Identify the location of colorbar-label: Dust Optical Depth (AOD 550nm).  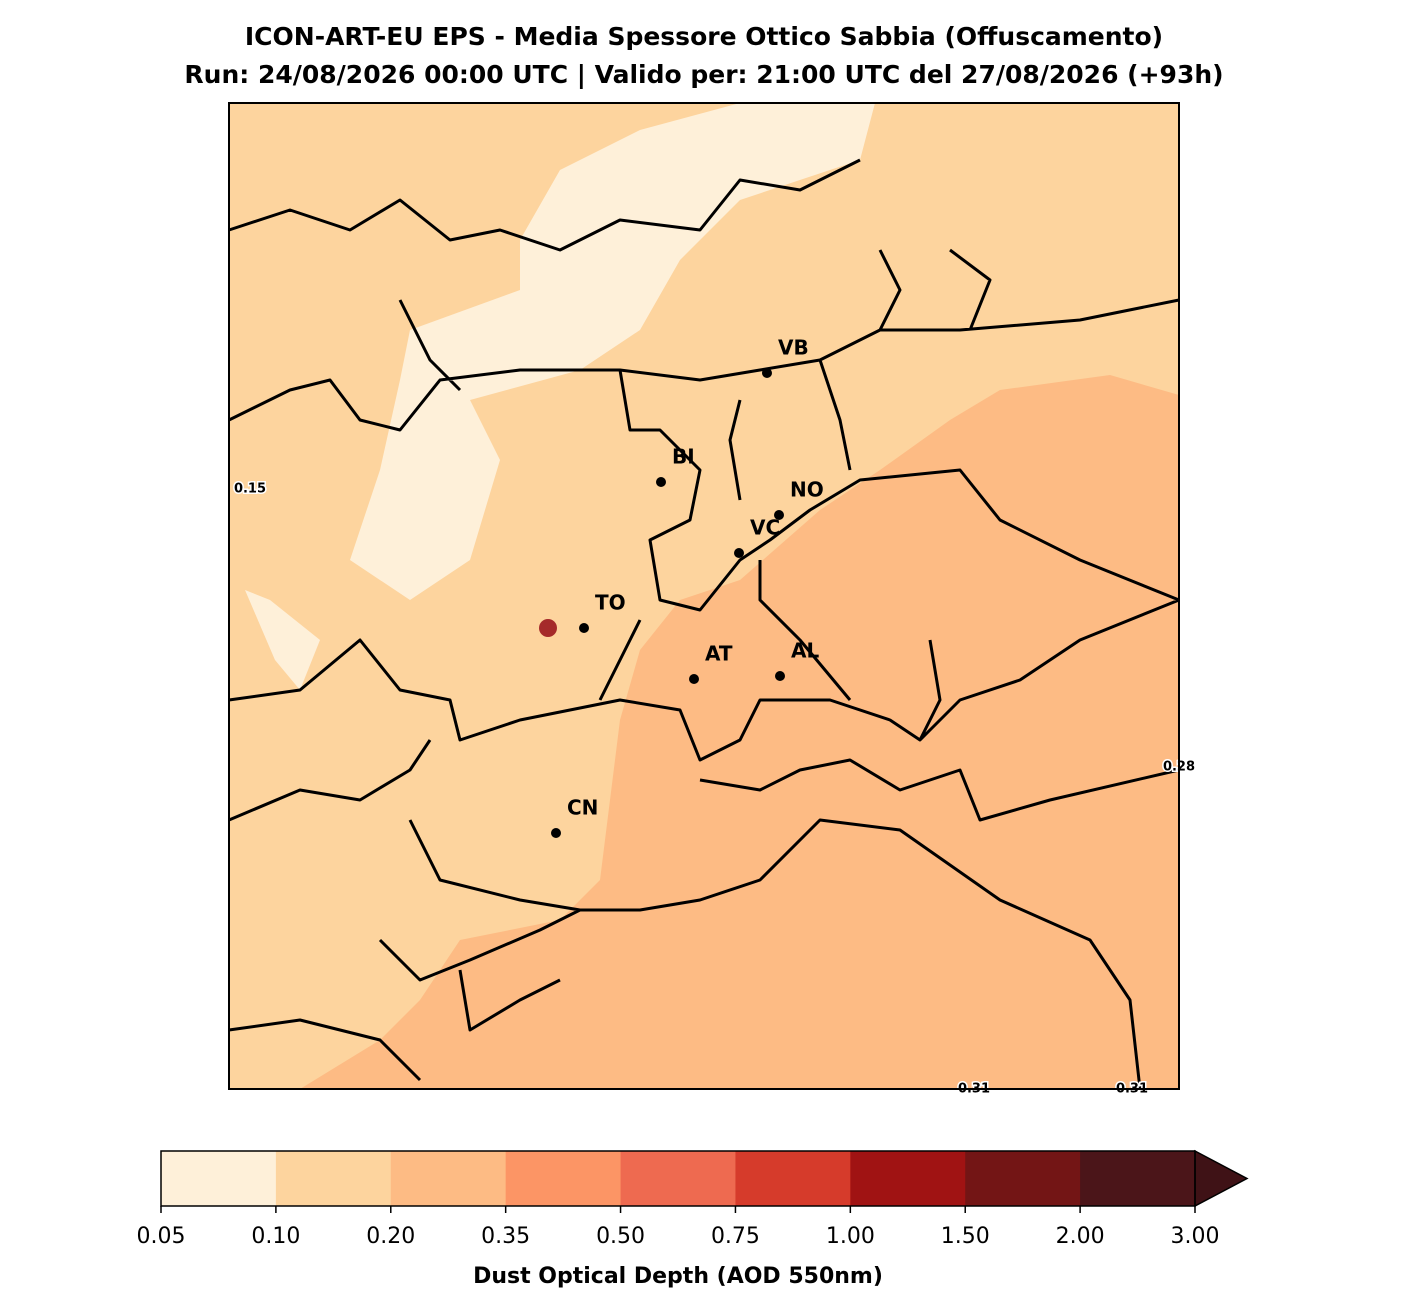
(678, 1276).